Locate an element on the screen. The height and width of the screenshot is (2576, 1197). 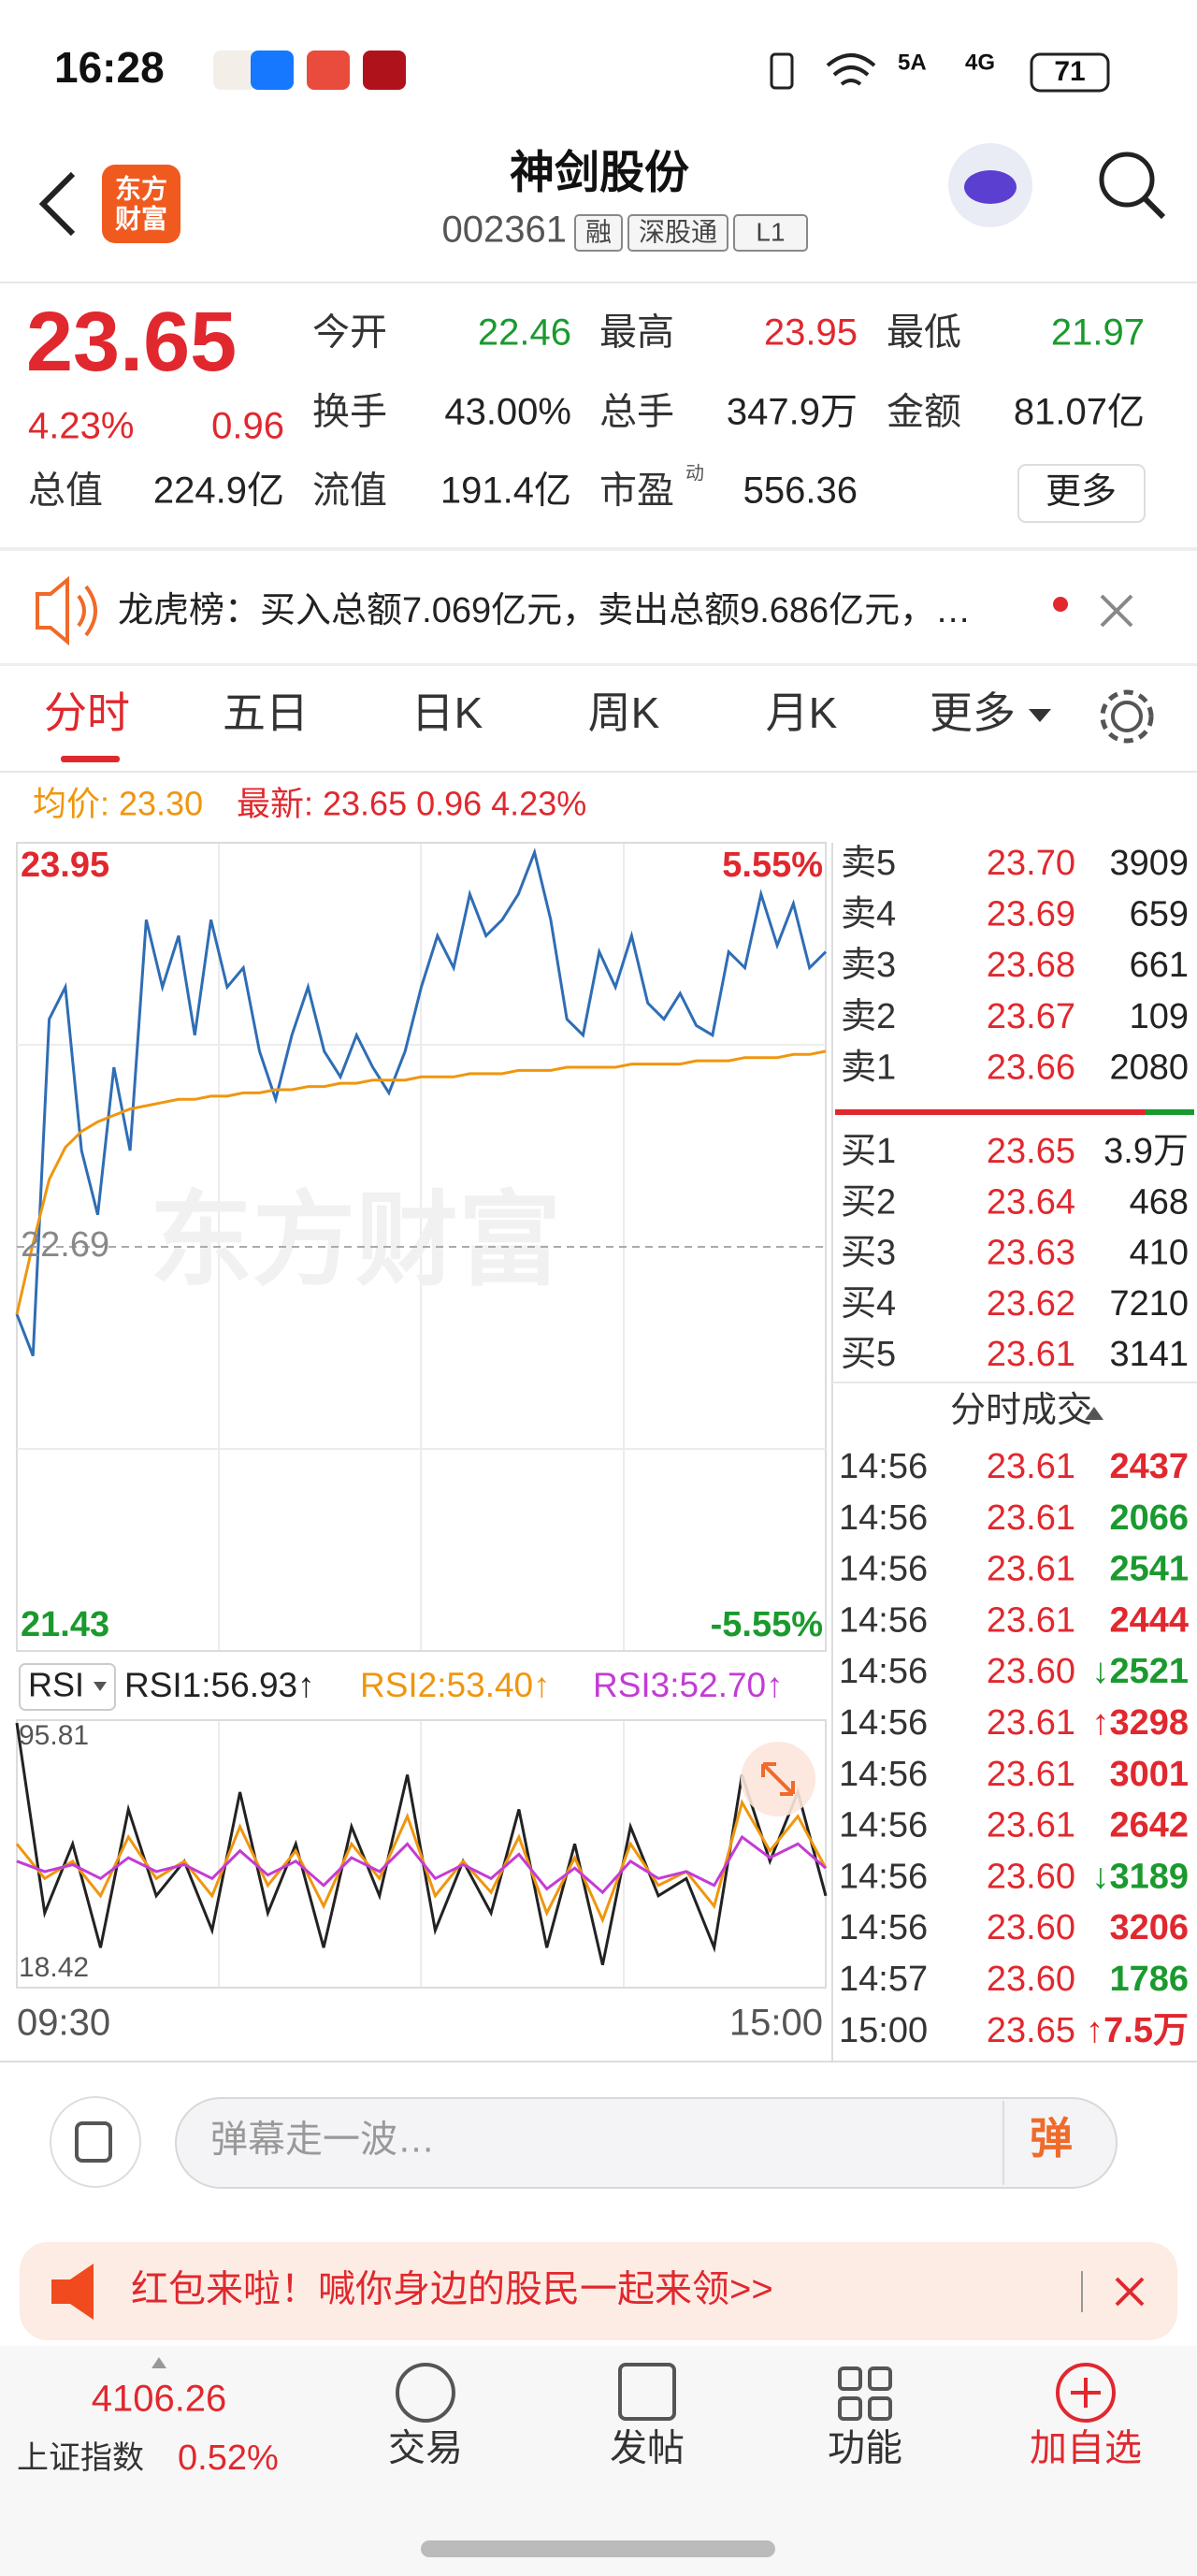
book-level: 卖5 is located at coordinates (868, 863).